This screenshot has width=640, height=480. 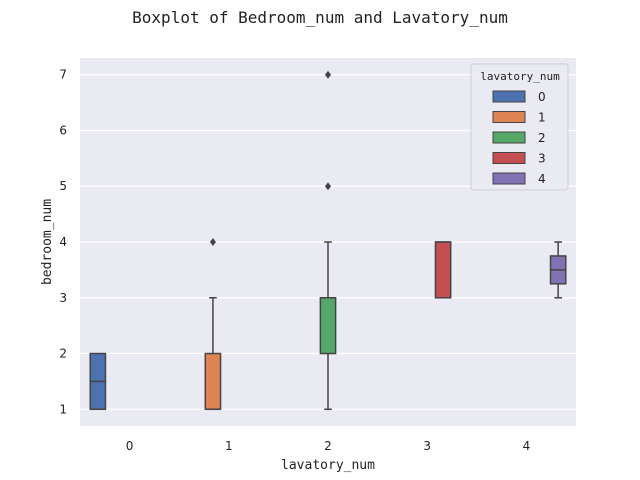 I want to click on x-tick-label: 4, so click(x=527, y=446).